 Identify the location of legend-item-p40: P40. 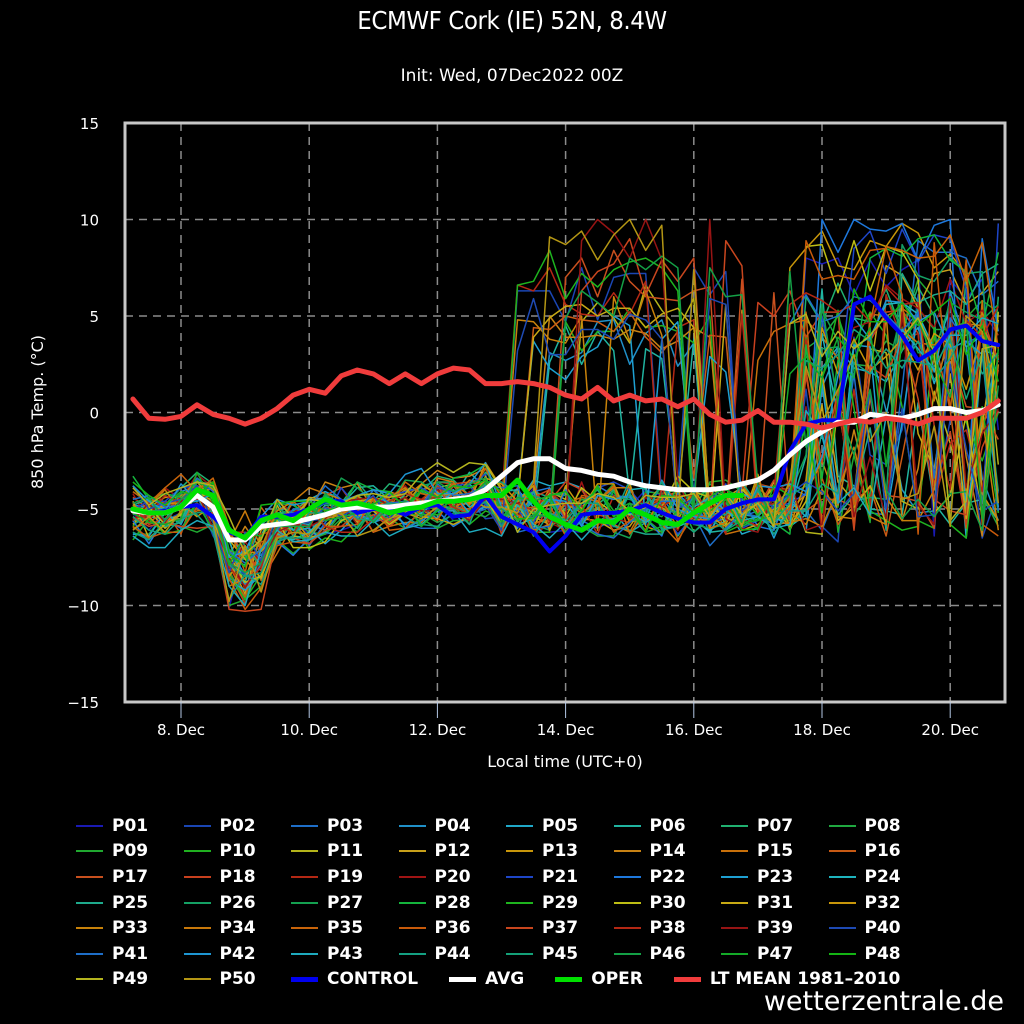
(882, 928).